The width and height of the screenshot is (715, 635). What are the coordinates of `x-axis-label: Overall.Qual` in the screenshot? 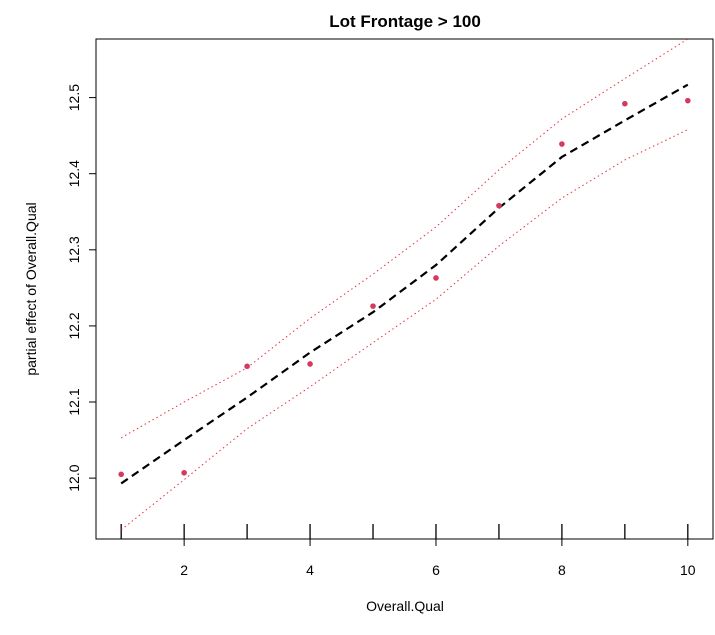 It's located at (405, 606).